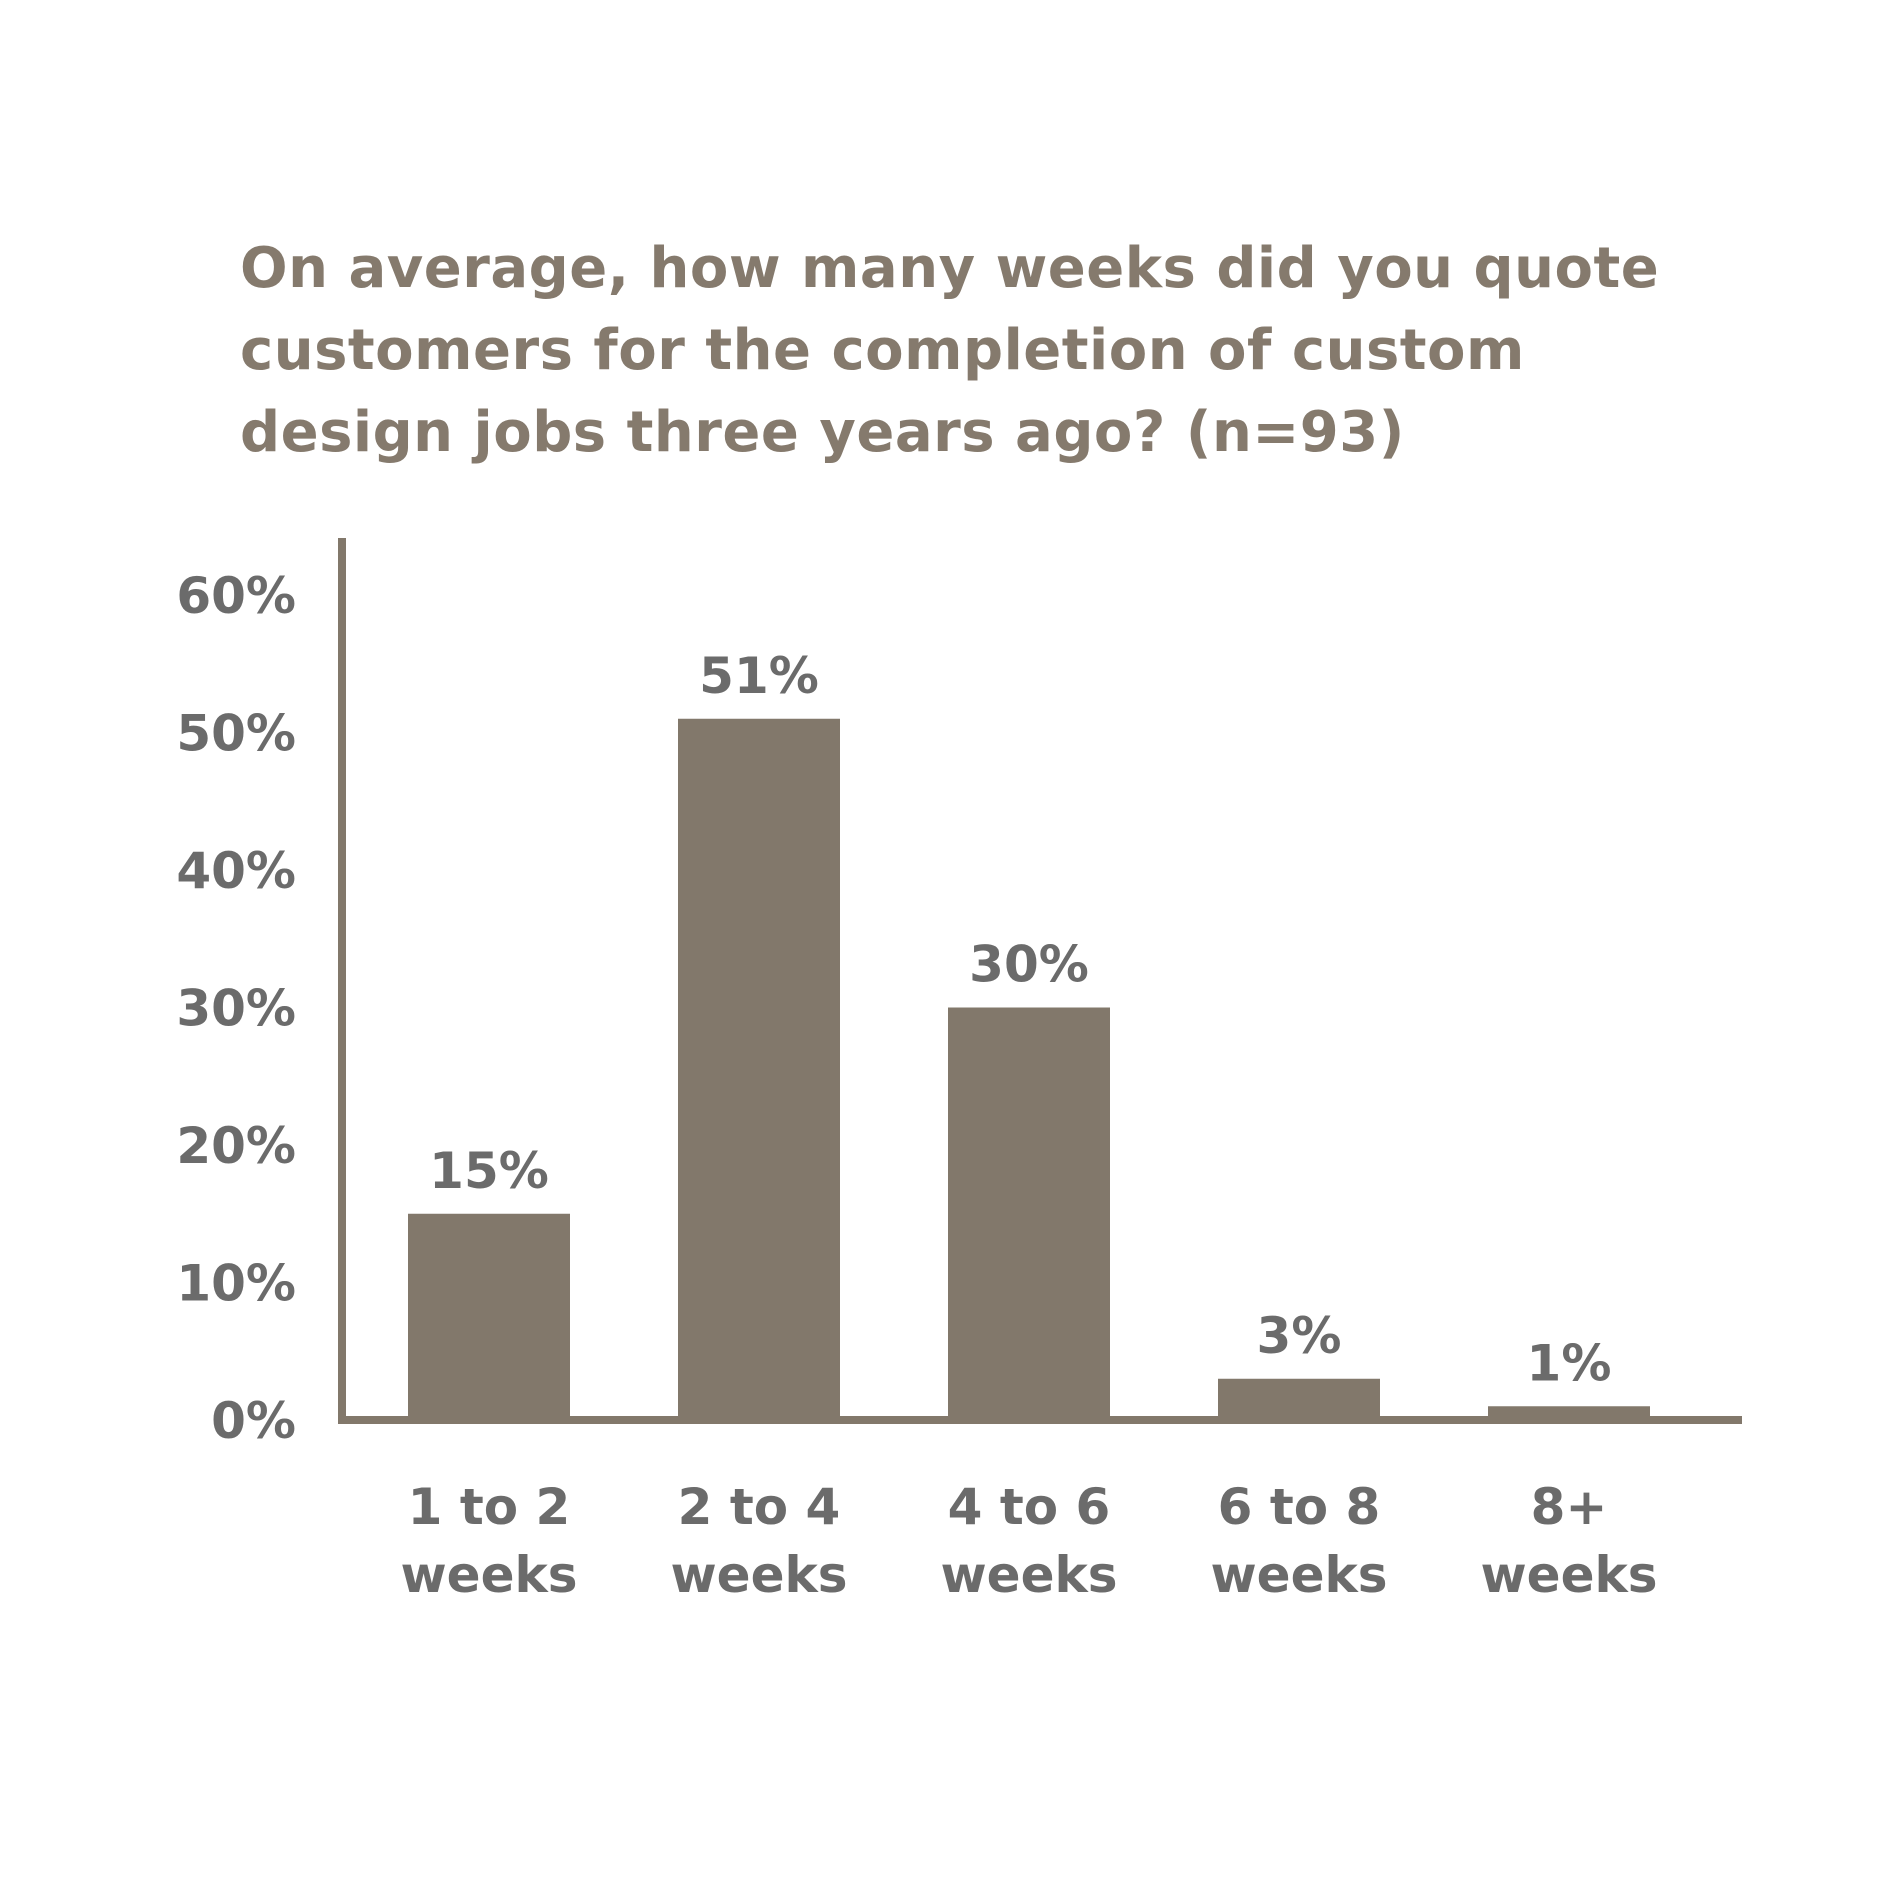  I want to click on y-tick-label: 60%, so click(236, 596).